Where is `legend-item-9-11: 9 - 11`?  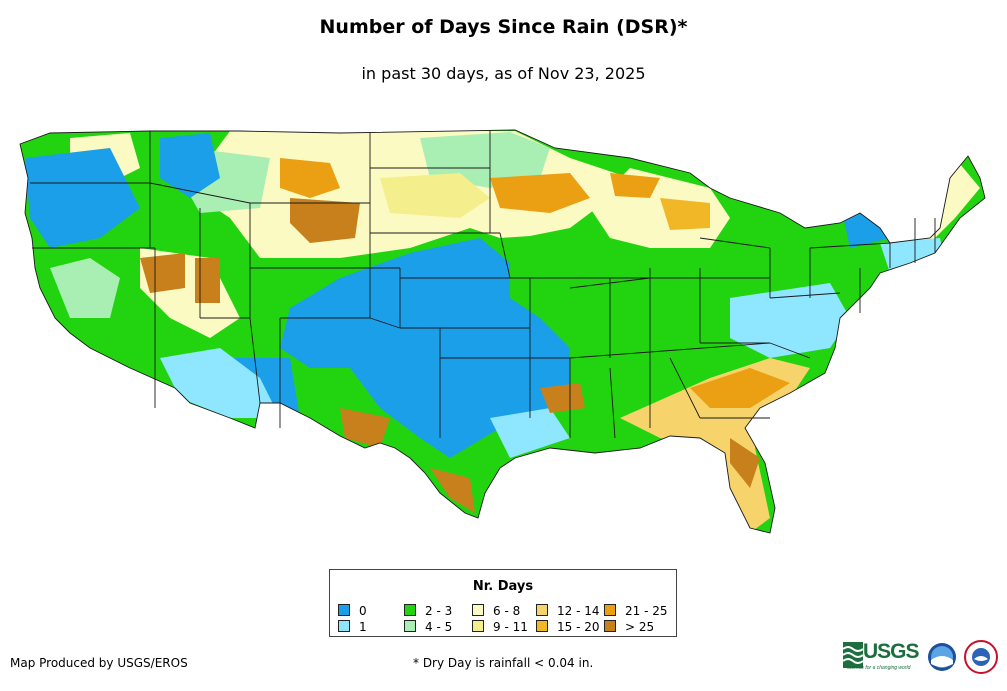 legend-item-9-11: 9 - 11 is located at coordinates (500, 627).